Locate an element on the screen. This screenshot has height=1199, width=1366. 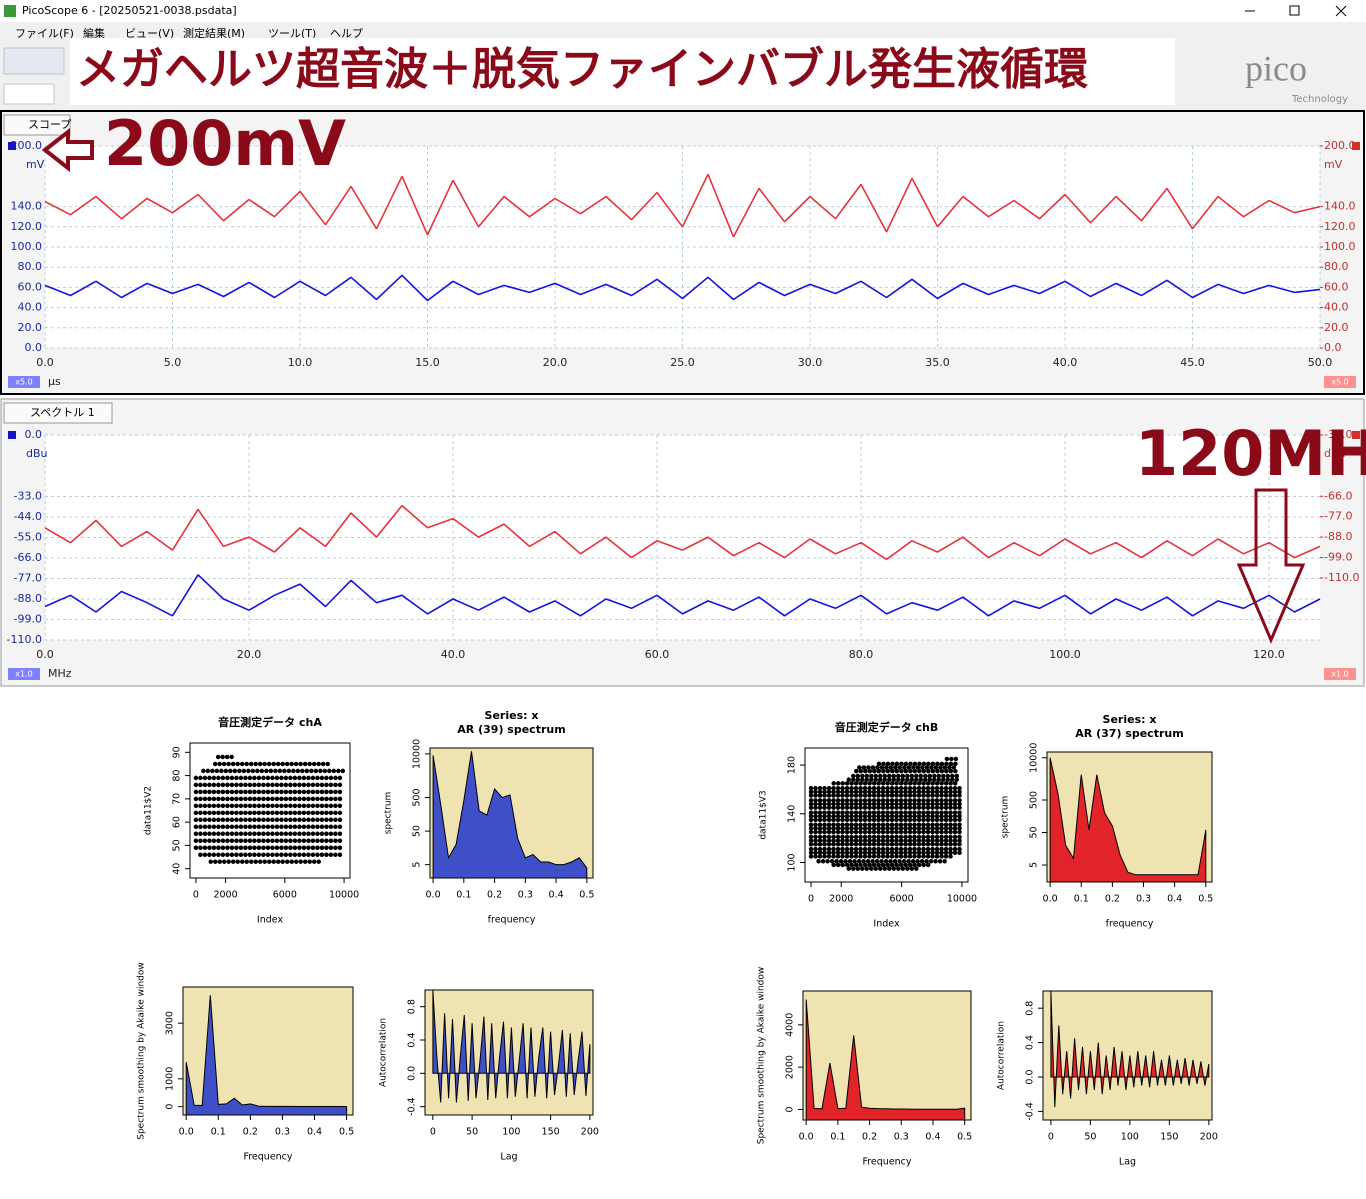
y-tick-label: 0.4 is located at coordinates (1030, 1042).